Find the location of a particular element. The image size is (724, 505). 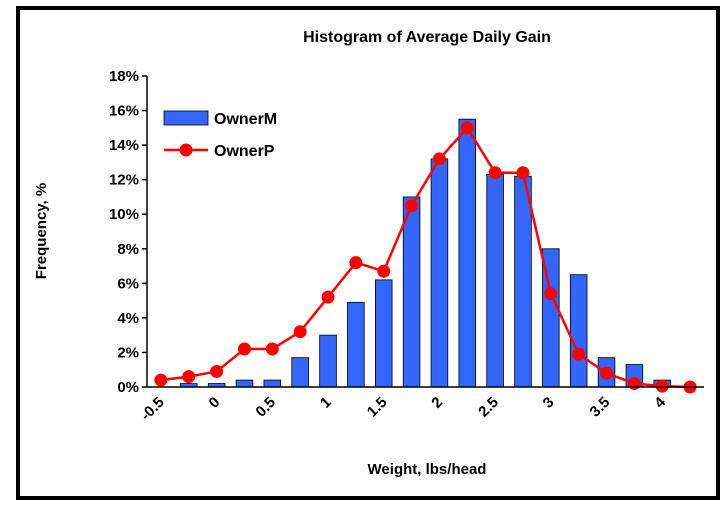

x-axis-label: Weight, lbs/head is located at coordinates (427, 469).